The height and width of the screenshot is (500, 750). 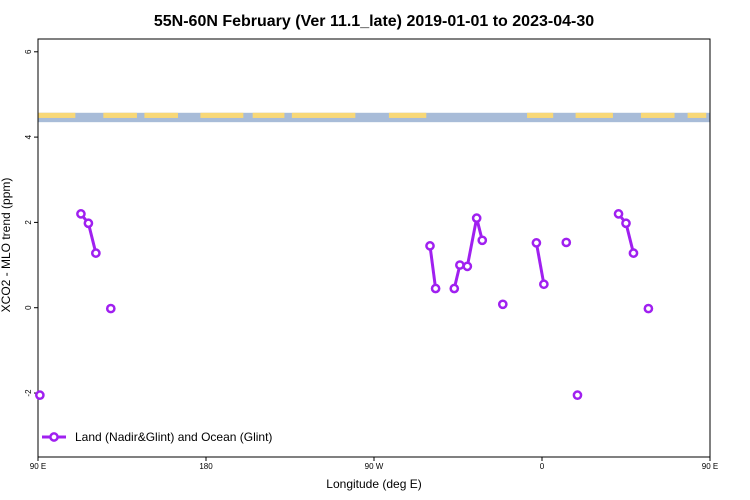 What do you see at coordinates (173, 437) in the screenshot?
I see `legend-label: Land (Nadir&Glint) and Ocean (Glint)` at bounding box center [173, 437].